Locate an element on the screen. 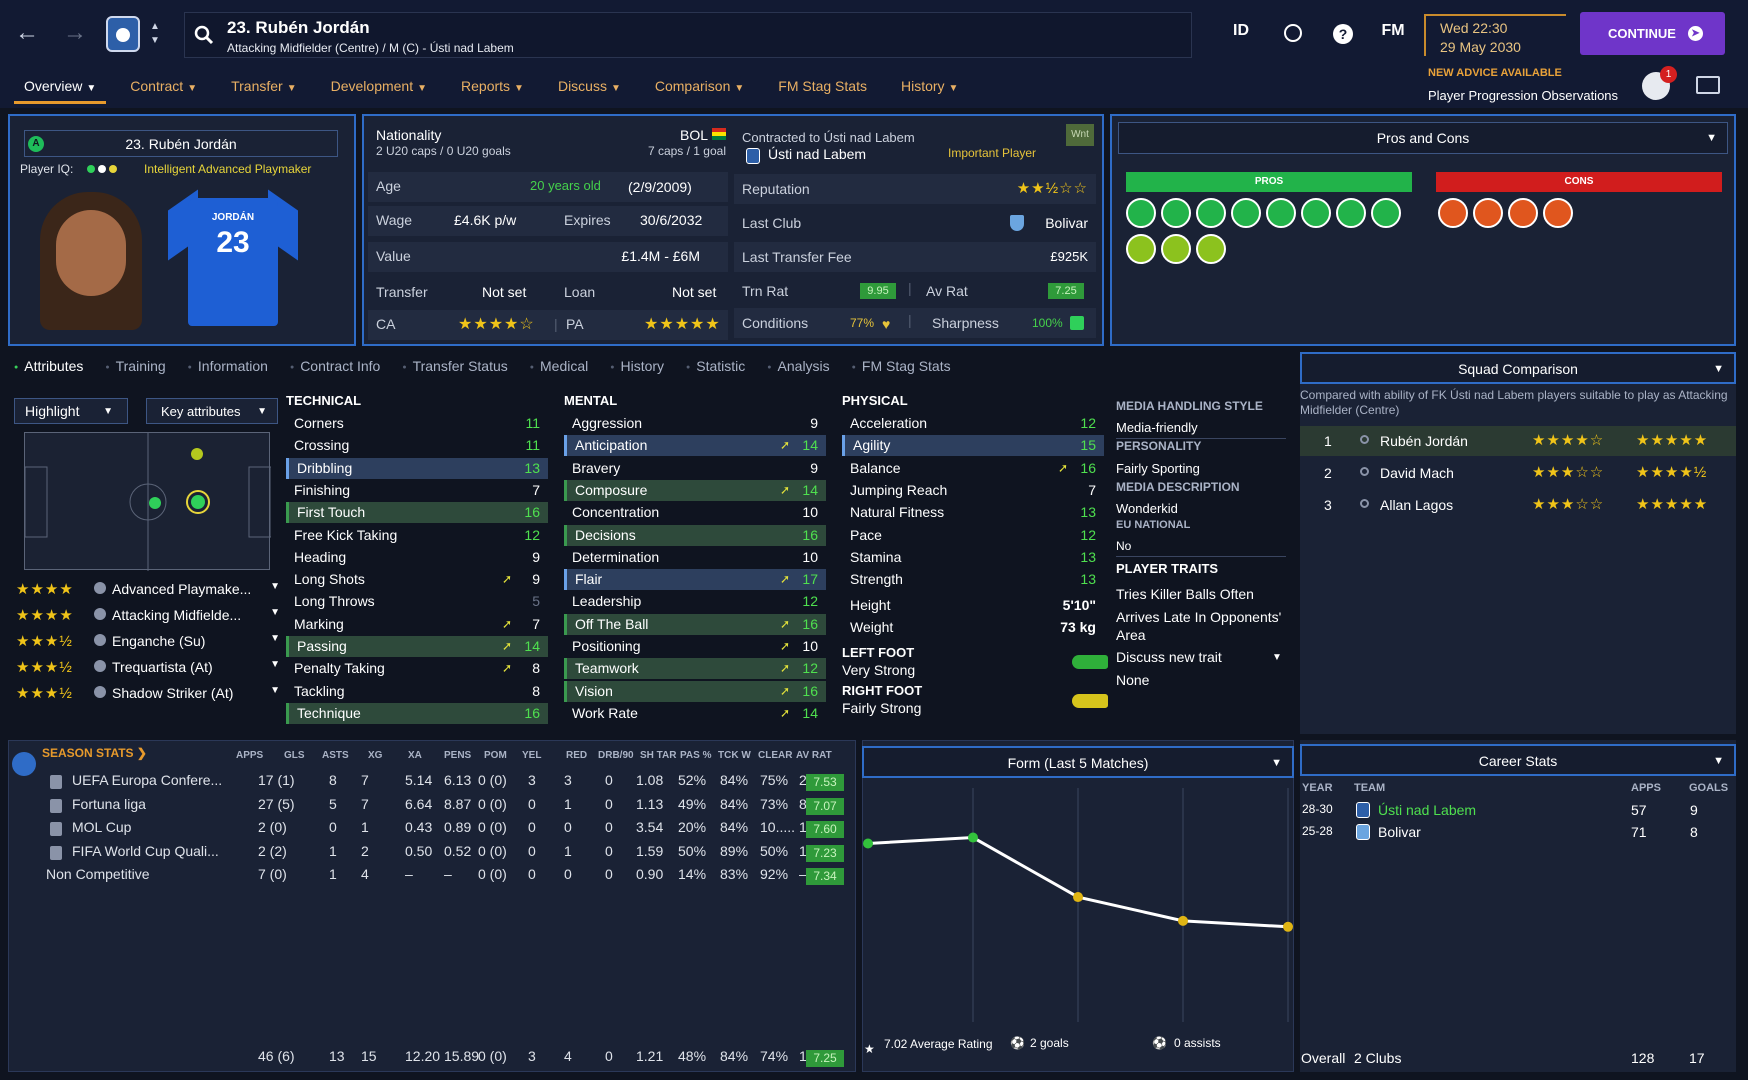  eu-national-value: No is located at coordinates (1124, 546).